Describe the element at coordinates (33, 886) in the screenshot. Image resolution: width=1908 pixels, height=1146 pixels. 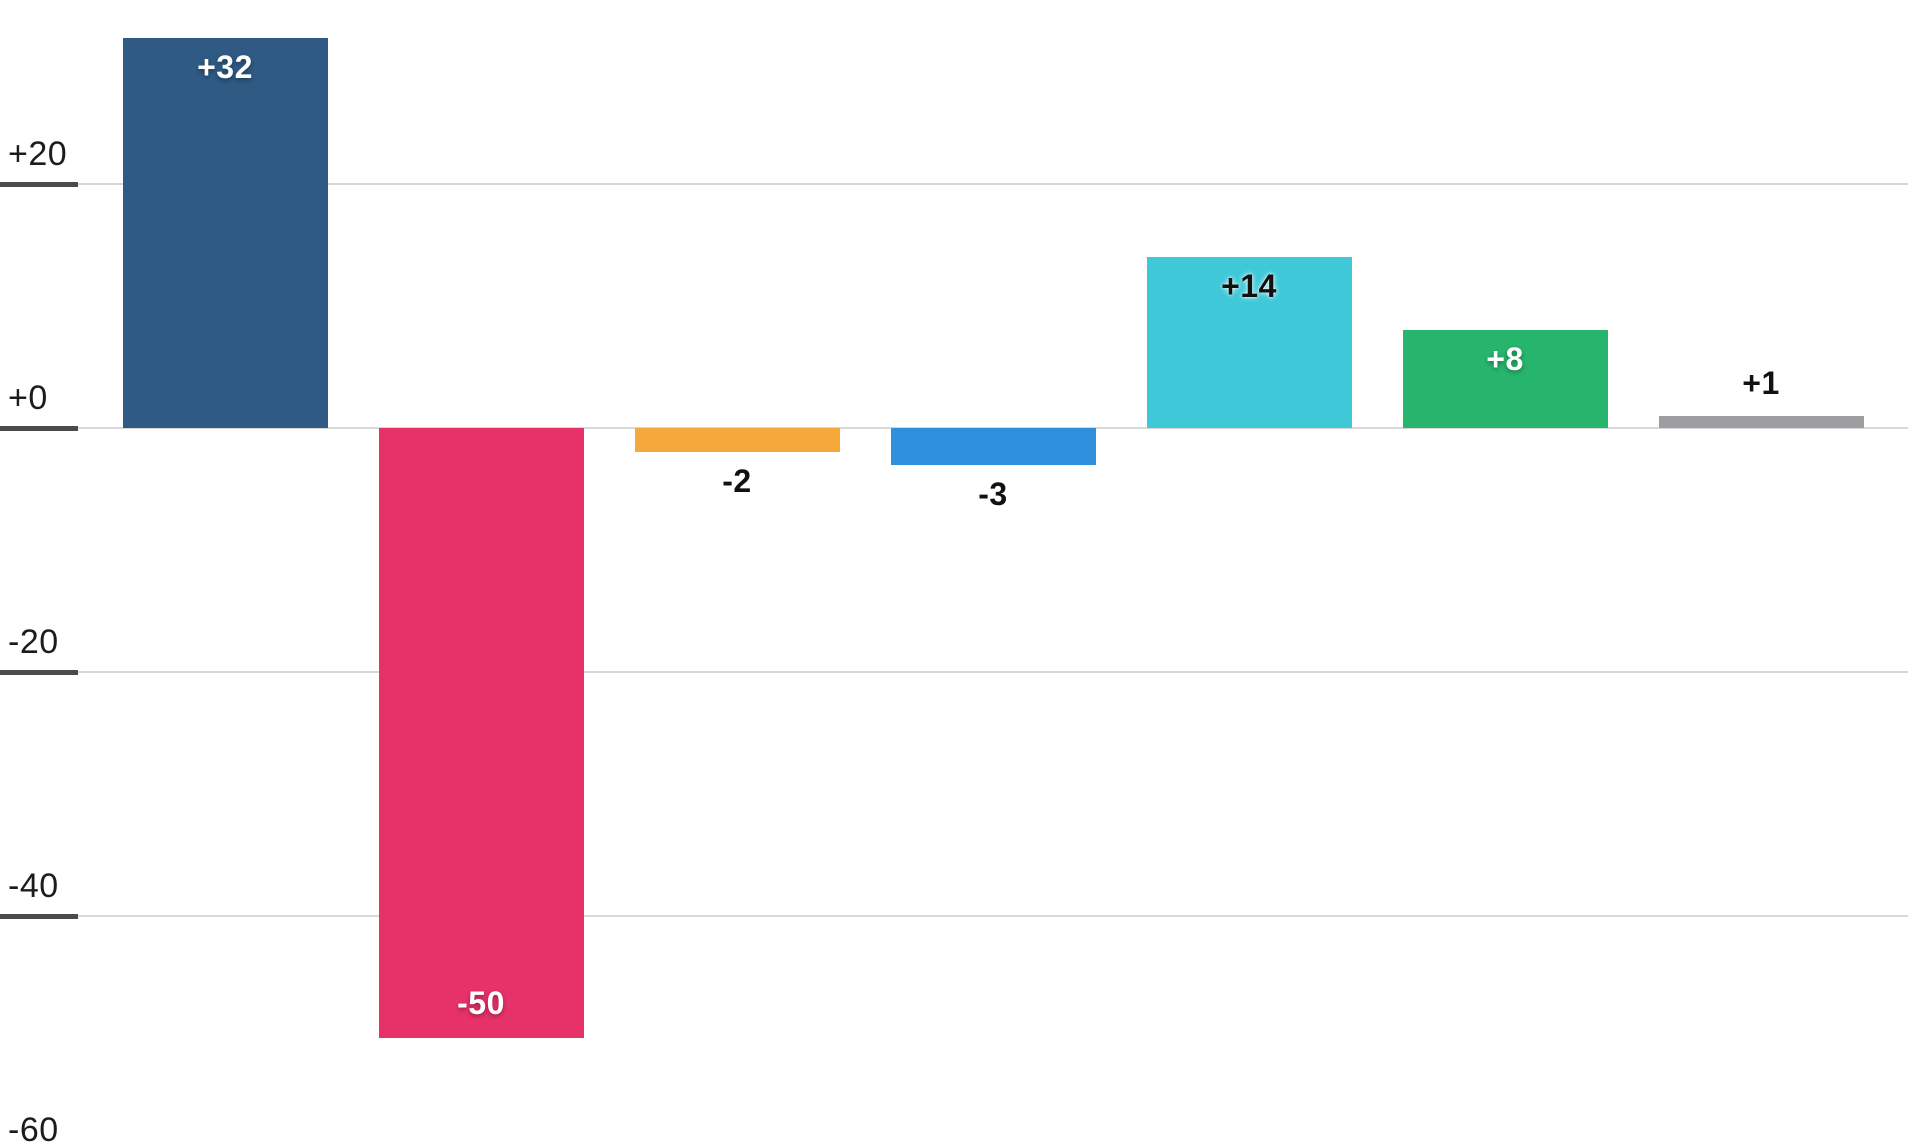
I see `y-axis-label: -40` at that location.